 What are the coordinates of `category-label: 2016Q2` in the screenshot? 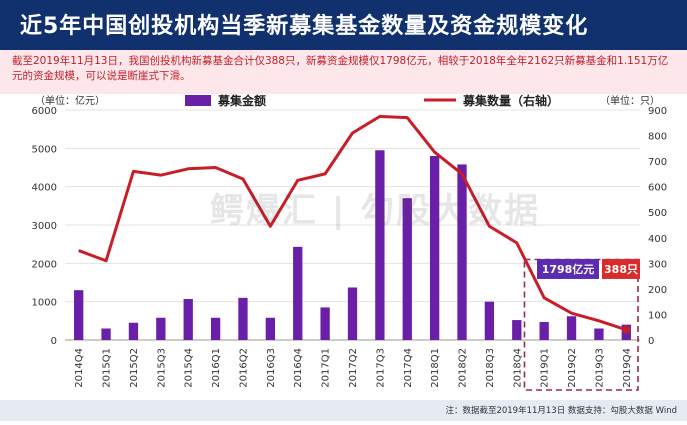 It's located at (243, 368).